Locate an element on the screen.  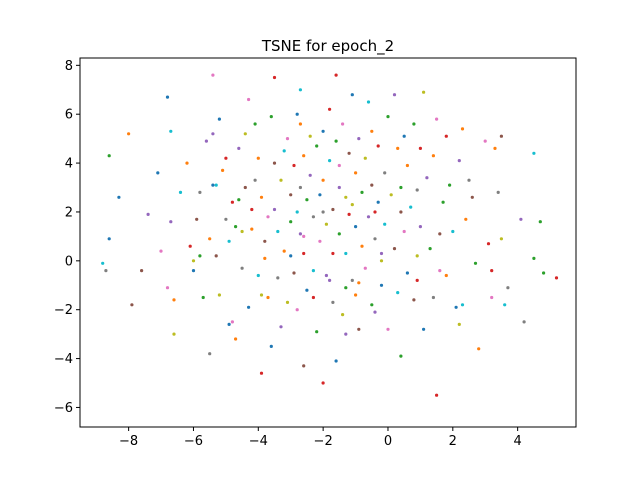
x-tick-label: −2 is located at coordinates (323, 441).